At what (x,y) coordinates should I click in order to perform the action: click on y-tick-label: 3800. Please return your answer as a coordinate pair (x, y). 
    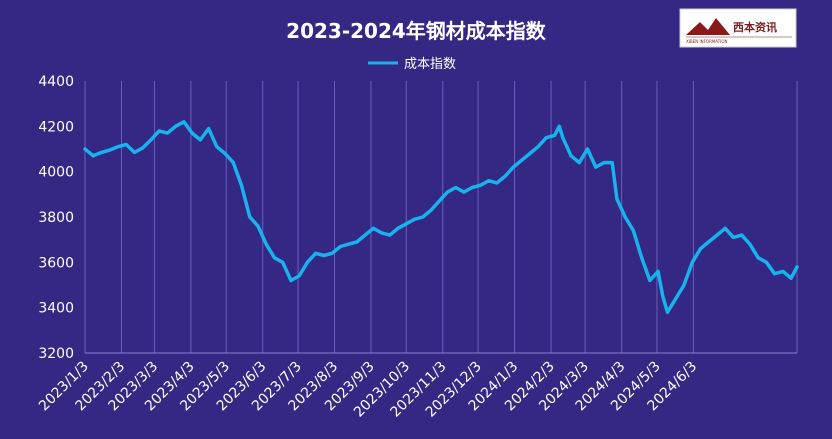
    Looking at the image, I should click on (56, 218).